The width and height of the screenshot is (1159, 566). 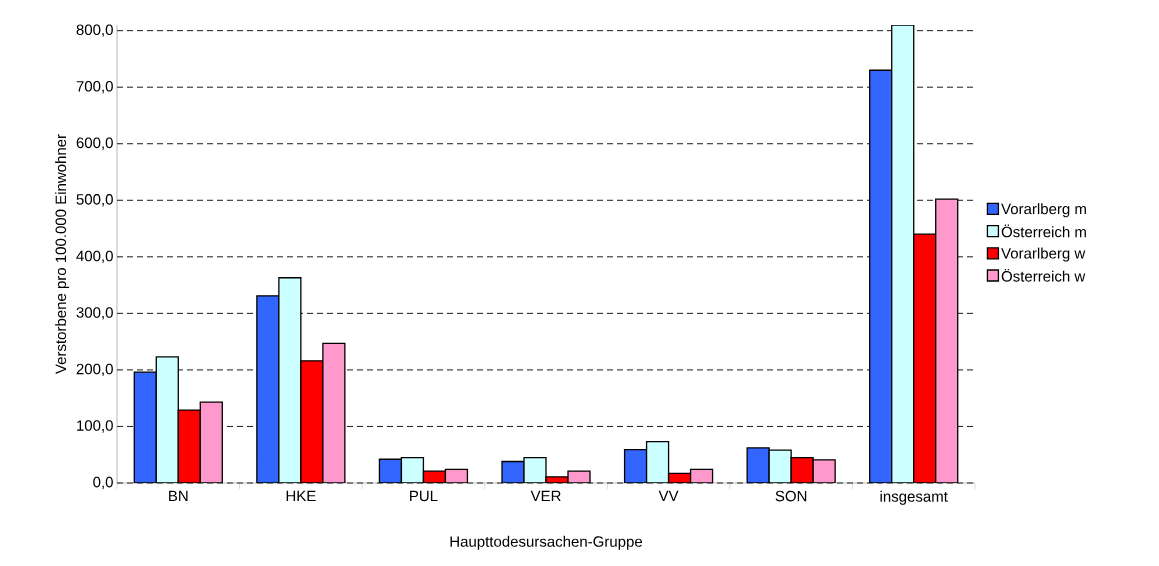 I want to click on y-tick-label: 500,0, so click(x=94, y=200).